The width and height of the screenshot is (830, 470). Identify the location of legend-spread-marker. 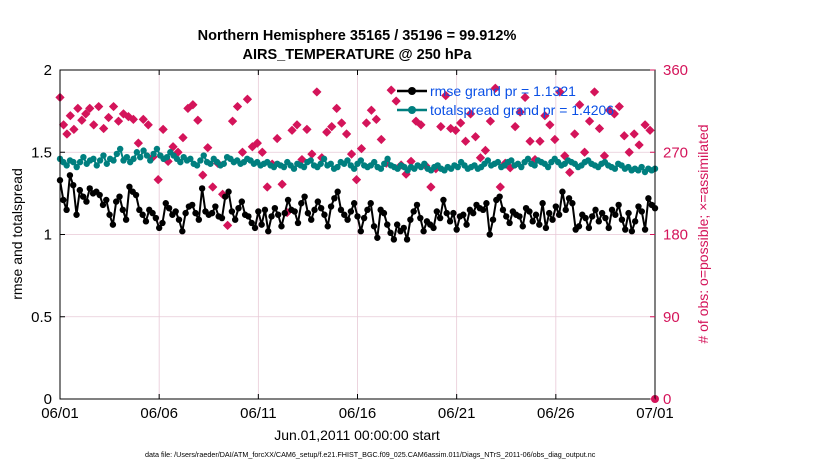
(412, 110).